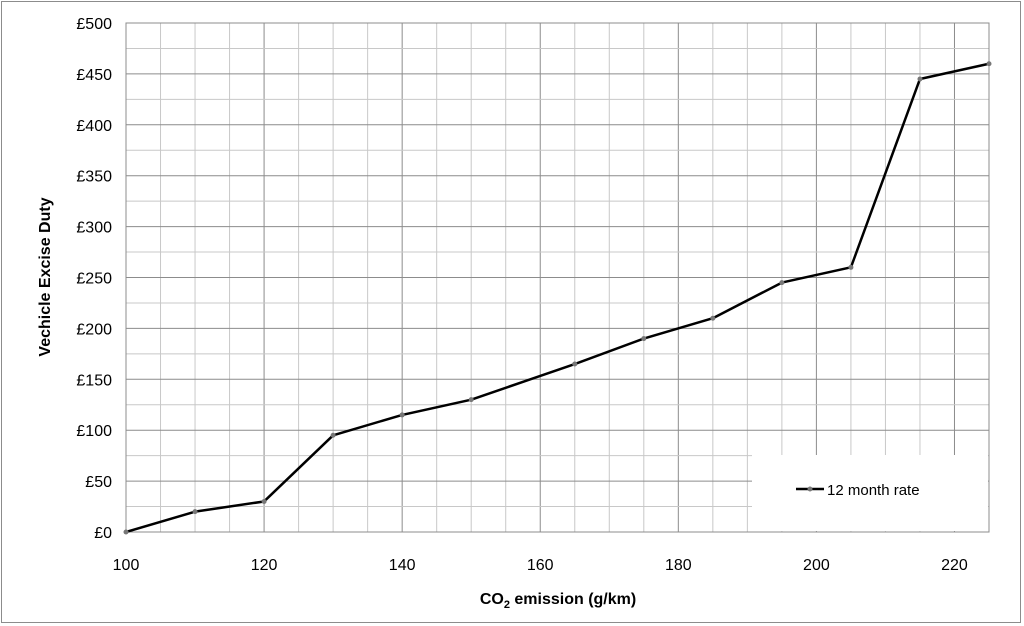 The height and width of the screenshot is (626, 1024). What do you see at coordinates (94, 431) in the screenshot?
I see `y-tick-label: £100` at bounding box center [94, 431].